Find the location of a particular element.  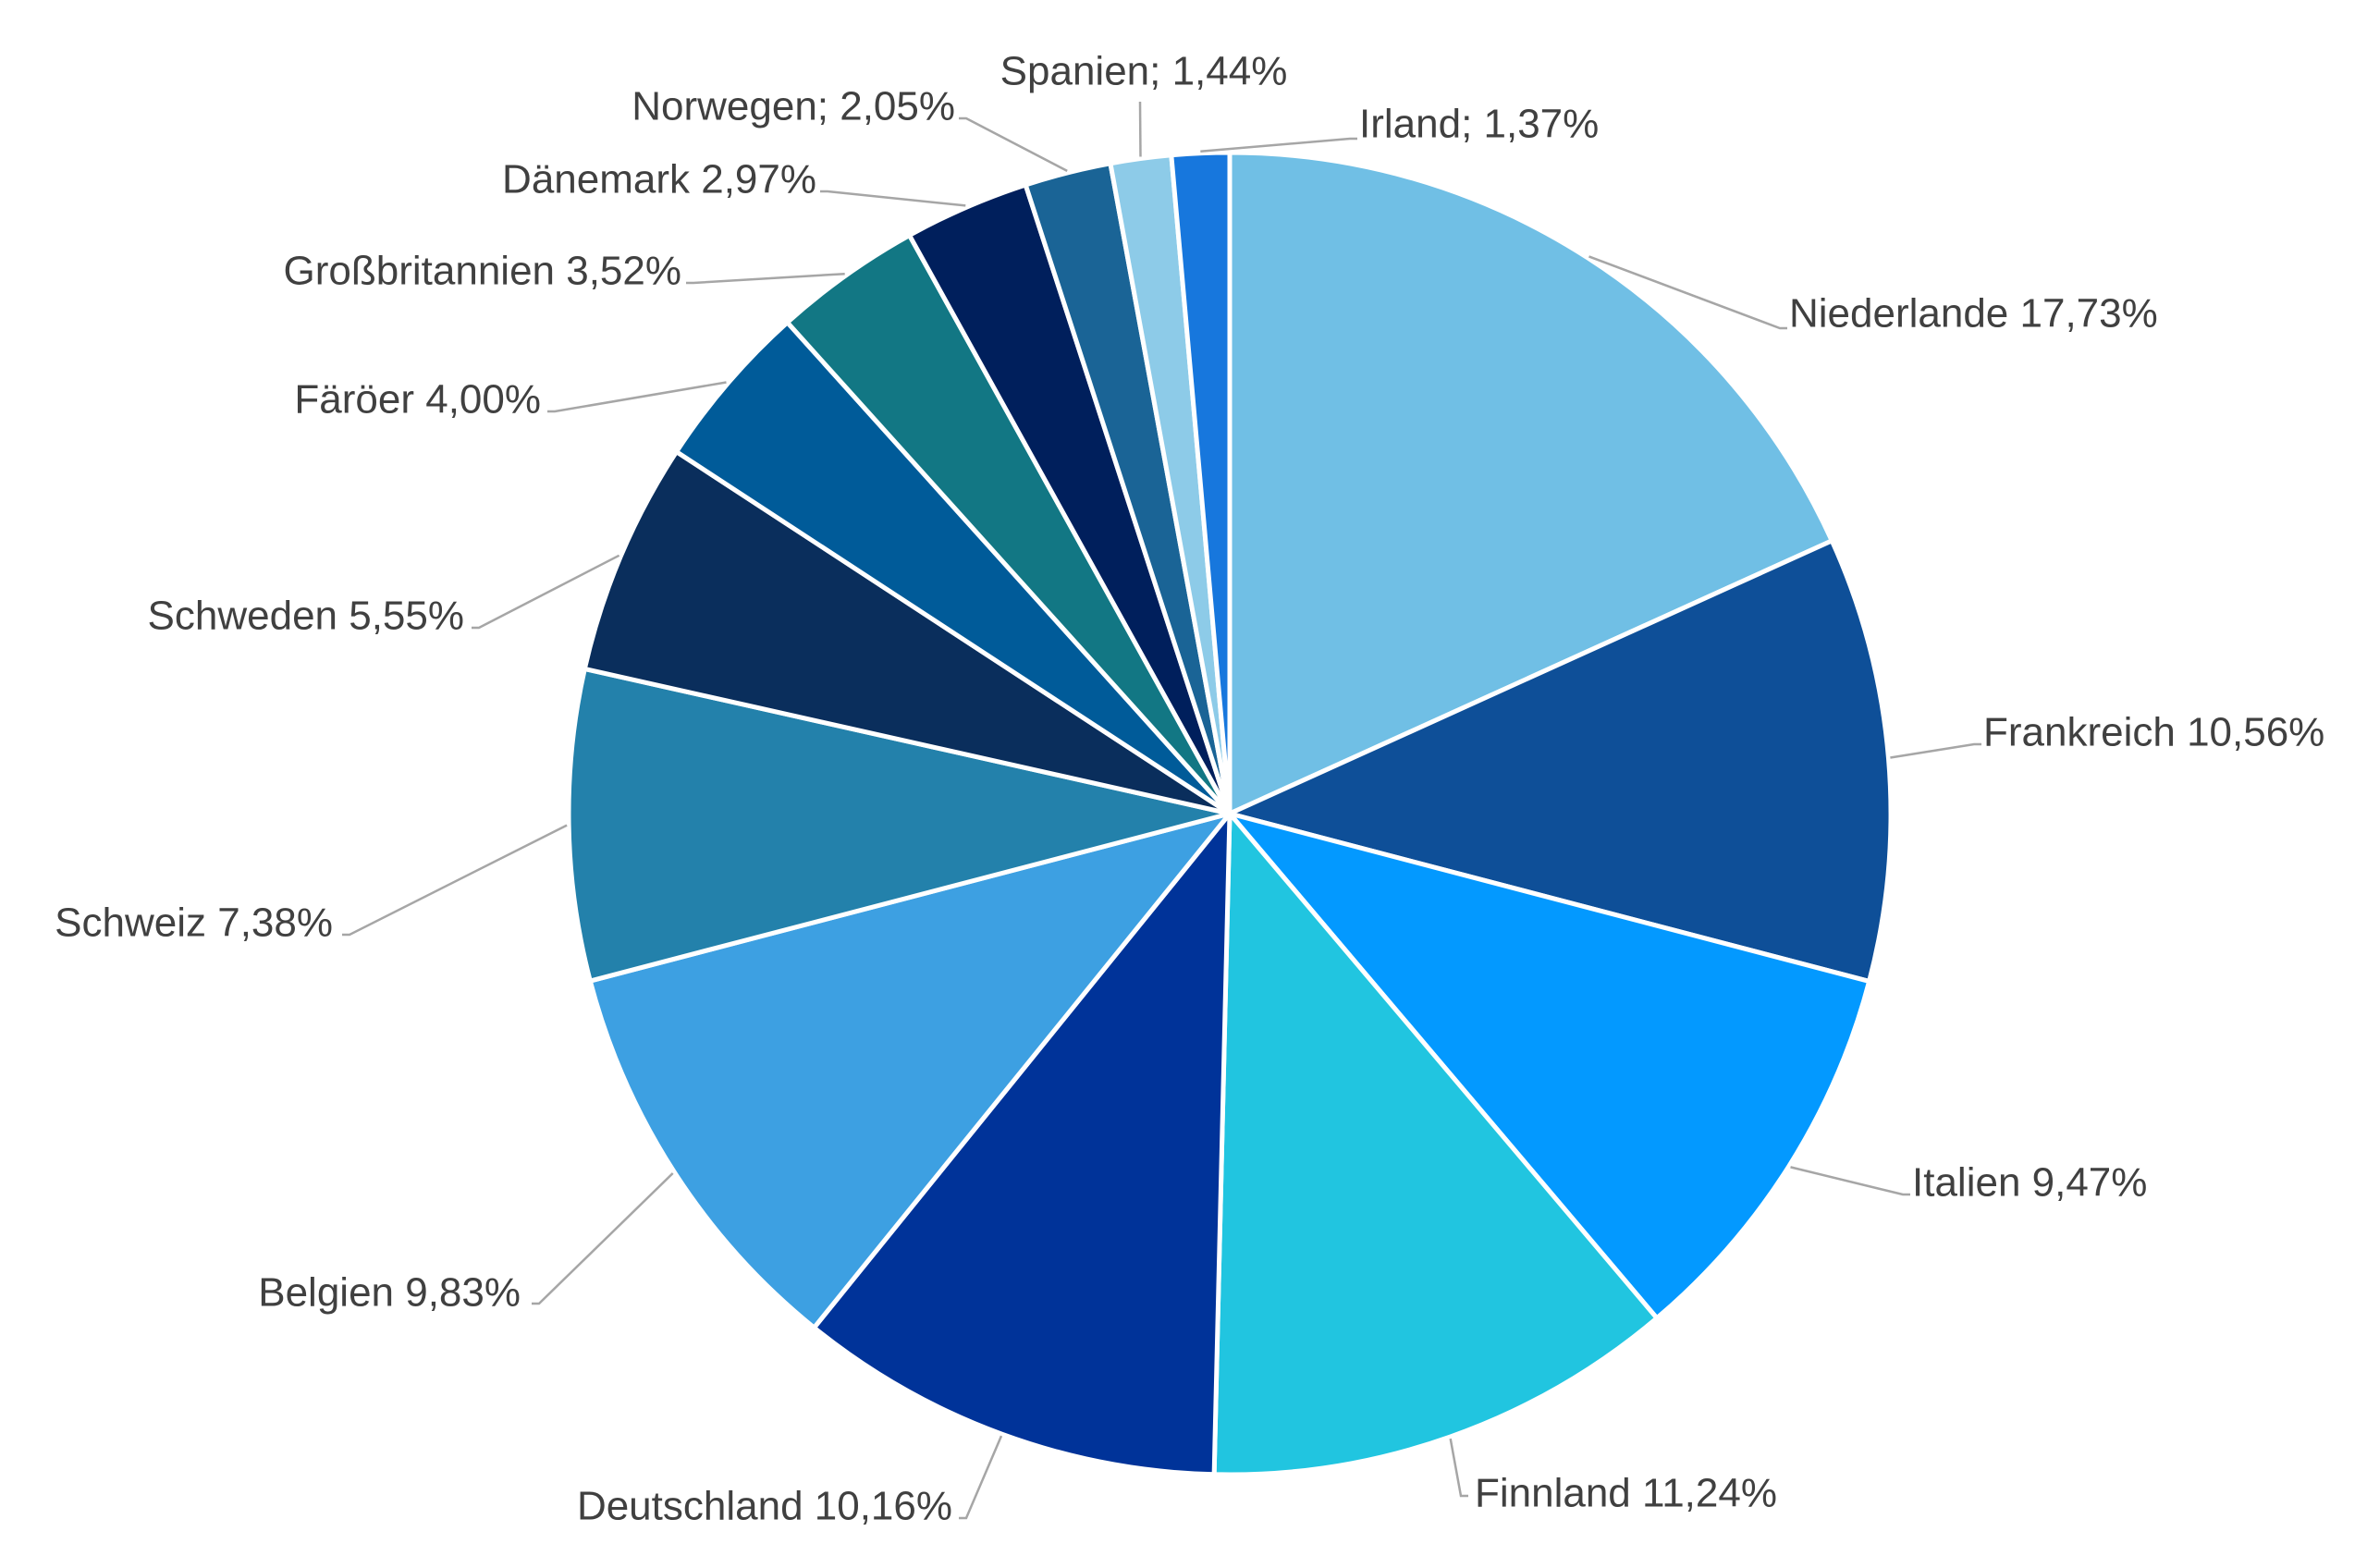

data-label-grossbritannien: Großbritannien 3,52% is located at coordinates (482, 271).